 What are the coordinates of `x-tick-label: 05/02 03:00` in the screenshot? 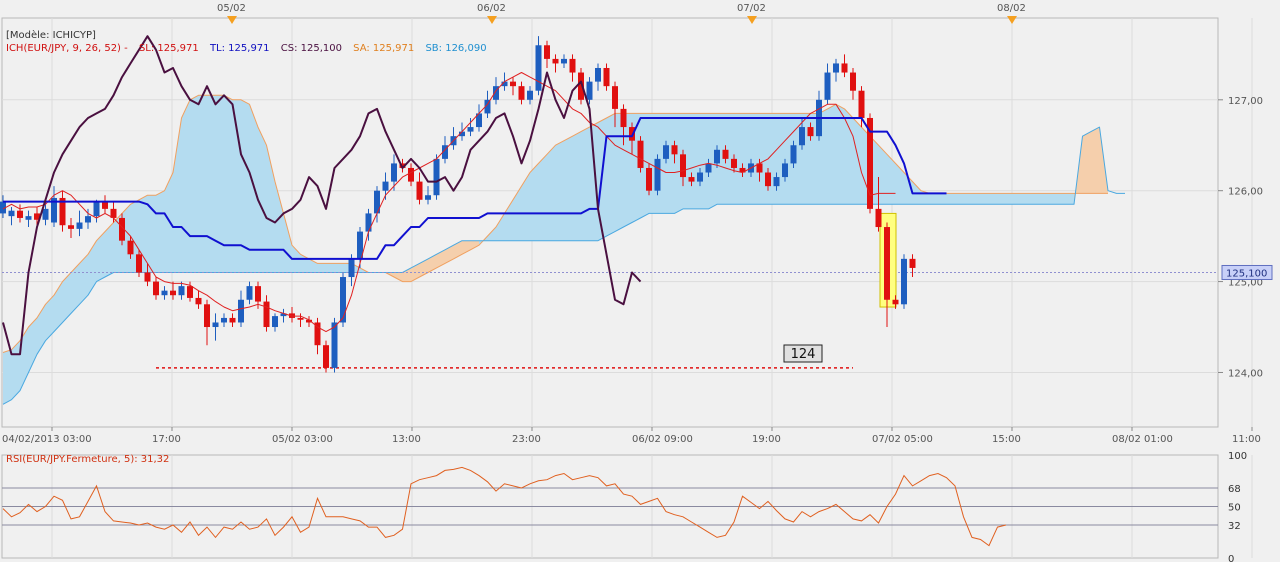 It's located at (302, 439).